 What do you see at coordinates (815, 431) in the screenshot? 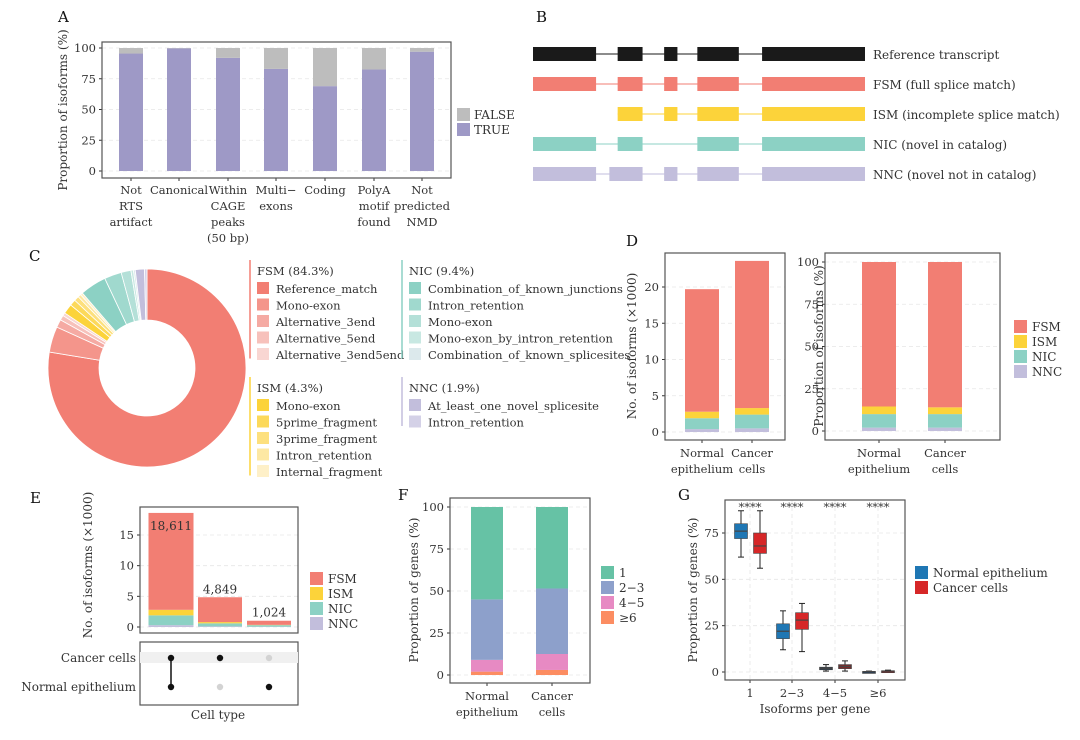
I see `y-tick-label: 0` at bounding box center [815, 431].